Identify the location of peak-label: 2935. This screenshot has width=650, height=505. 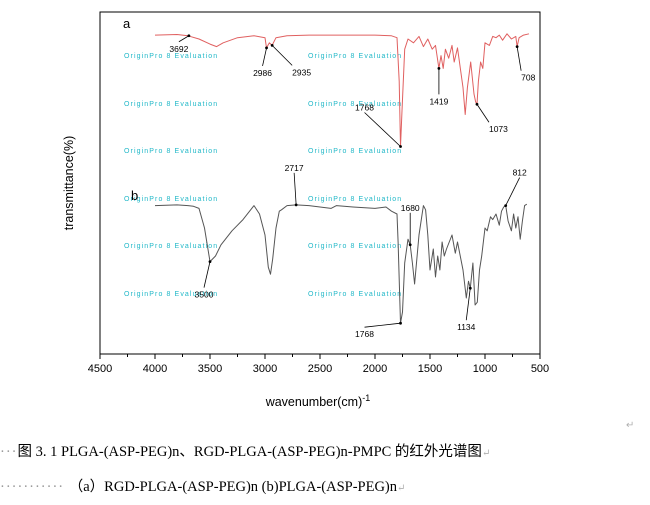
(301, 72).